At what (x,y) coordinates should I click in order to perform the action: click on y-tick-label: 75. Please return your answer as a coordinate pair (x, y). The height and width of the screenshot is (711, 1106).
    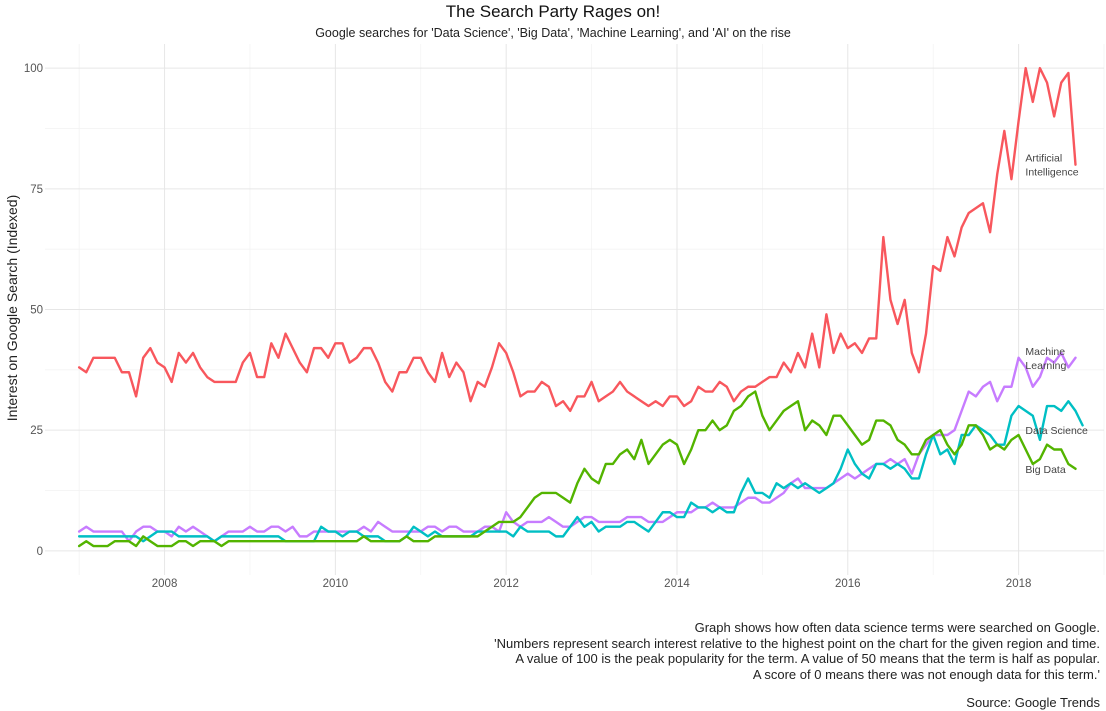
    Looking at the image, I should click on (36, 190).